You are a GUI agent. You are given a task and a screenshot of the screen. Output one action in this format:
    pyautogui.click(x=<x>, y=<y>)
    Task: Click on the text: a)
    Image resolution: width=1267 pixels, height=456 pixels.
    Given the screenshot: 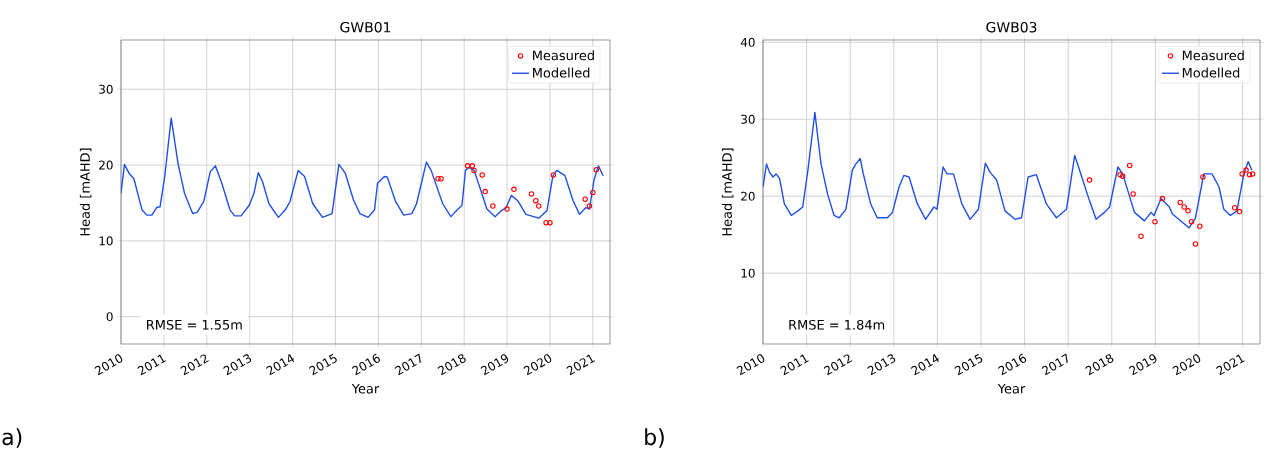 What is the action you would take?
    pyautogui.click(x=12, y=438)
    